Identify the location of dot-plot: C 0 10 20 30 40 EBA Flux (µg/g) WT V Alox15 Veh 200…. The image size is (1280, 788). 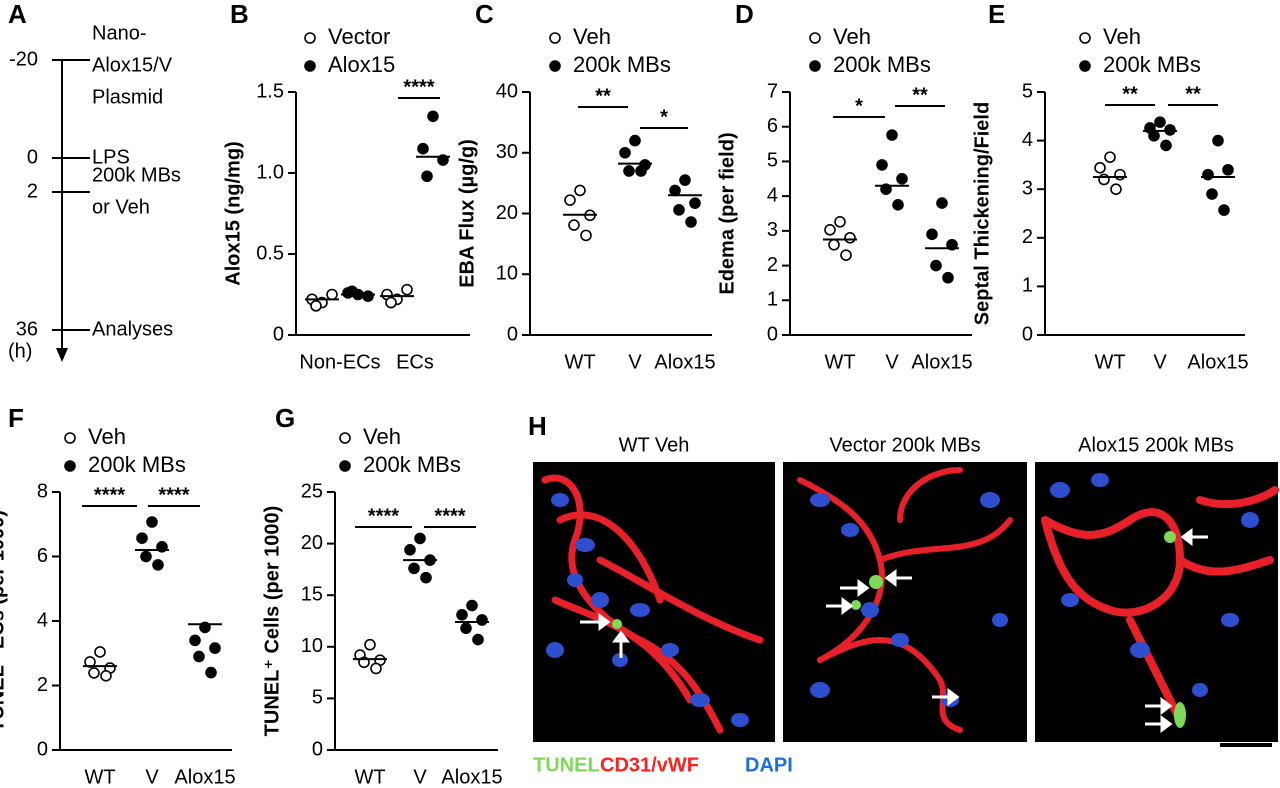
(585, 186).